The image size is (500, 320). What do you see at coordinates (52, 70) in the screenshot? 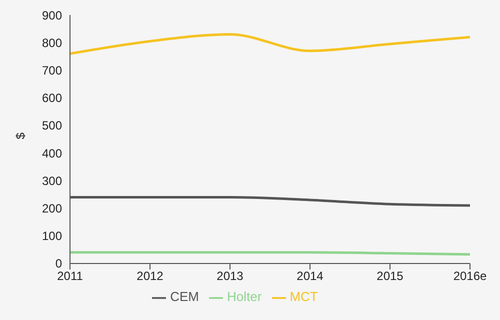
I see `y-tick-label: 700` at bounding box center [52, 70].